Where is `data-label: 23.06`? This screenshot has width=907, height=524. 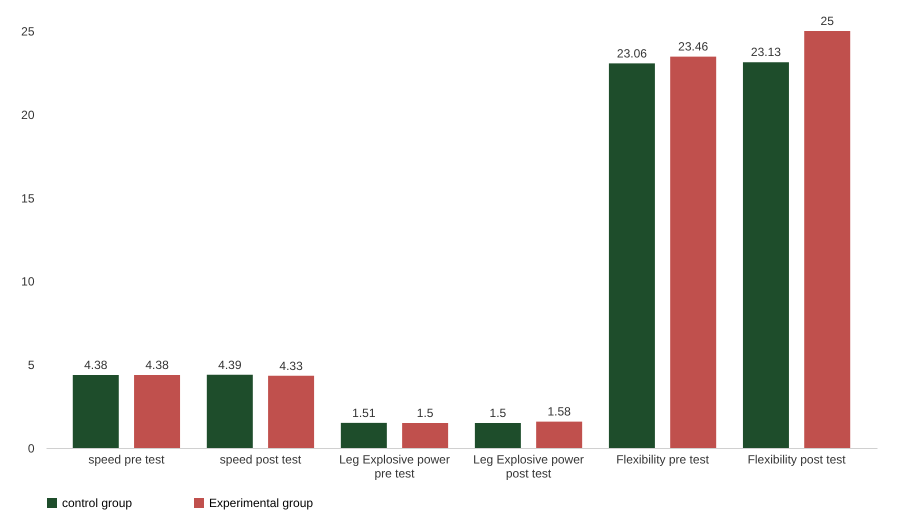
data-label: 23.06 is located at coordinates (632, 53).